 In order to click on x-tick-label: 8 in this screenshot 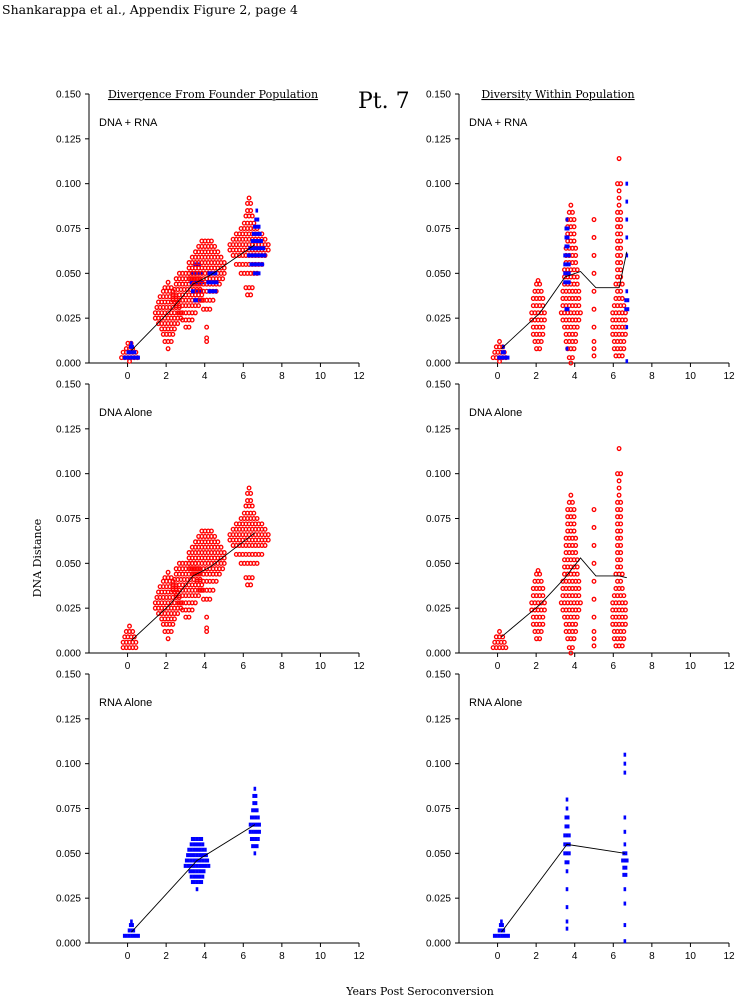, I will do `click(652, 376)`.